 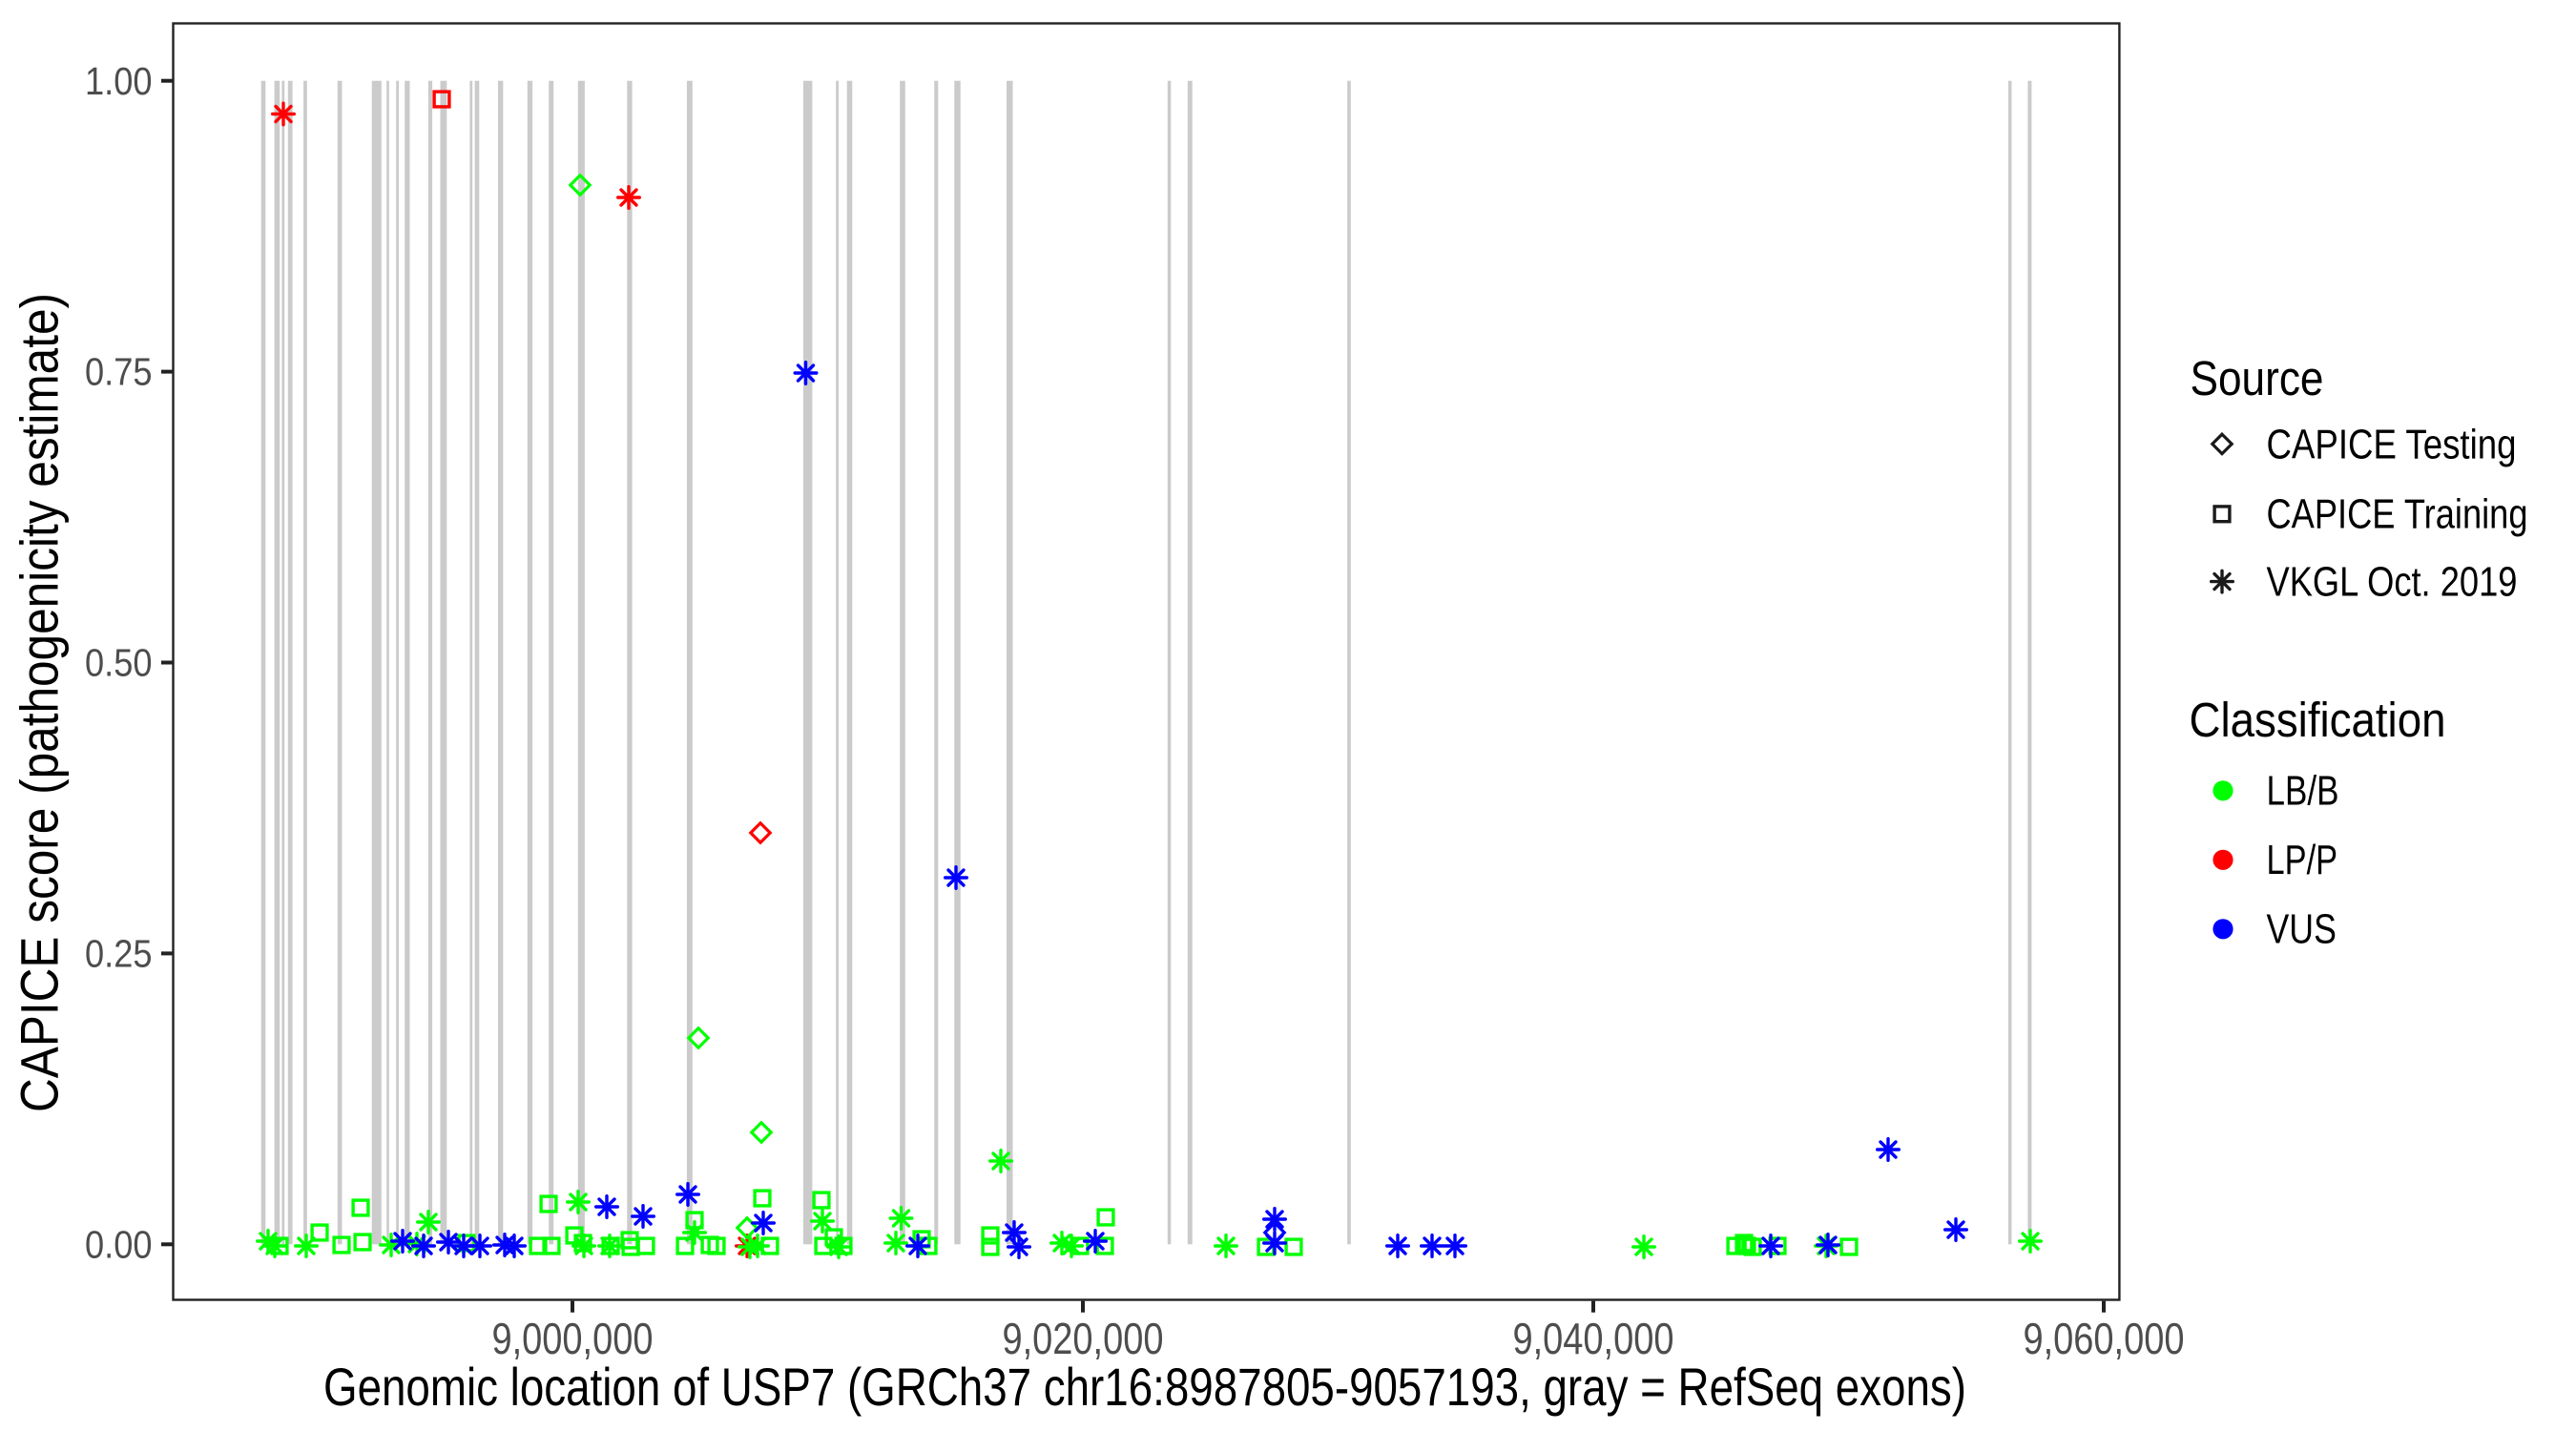 What do you see at coordinates (2257, 378) in the screenshot?
I see `svg-text: Source` at bounding box center [2257, 378].